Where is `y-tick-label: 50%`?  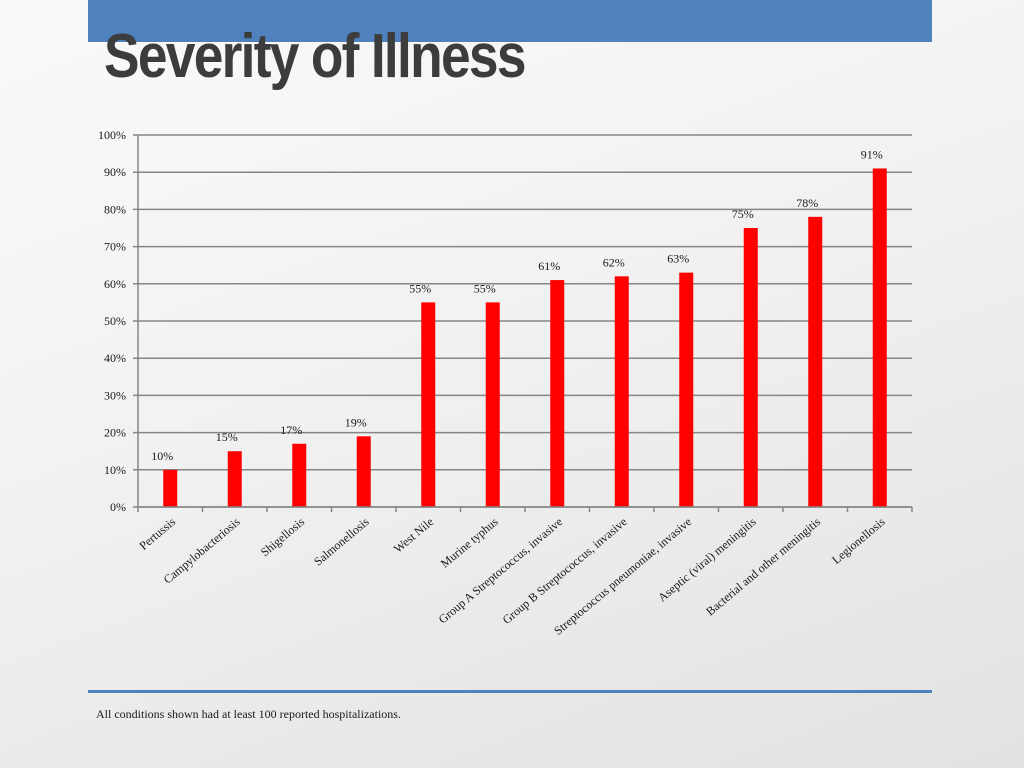
y-tick-label: 50% is located at coordinates (115, 321).